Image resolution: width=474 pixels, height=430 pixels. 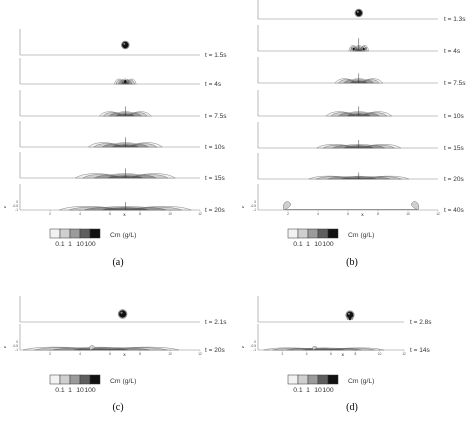 What do you see at coordinates (344, 311) in the screenshot?
I see `frame: t = 2.8s` at bounding box center [344, 311].